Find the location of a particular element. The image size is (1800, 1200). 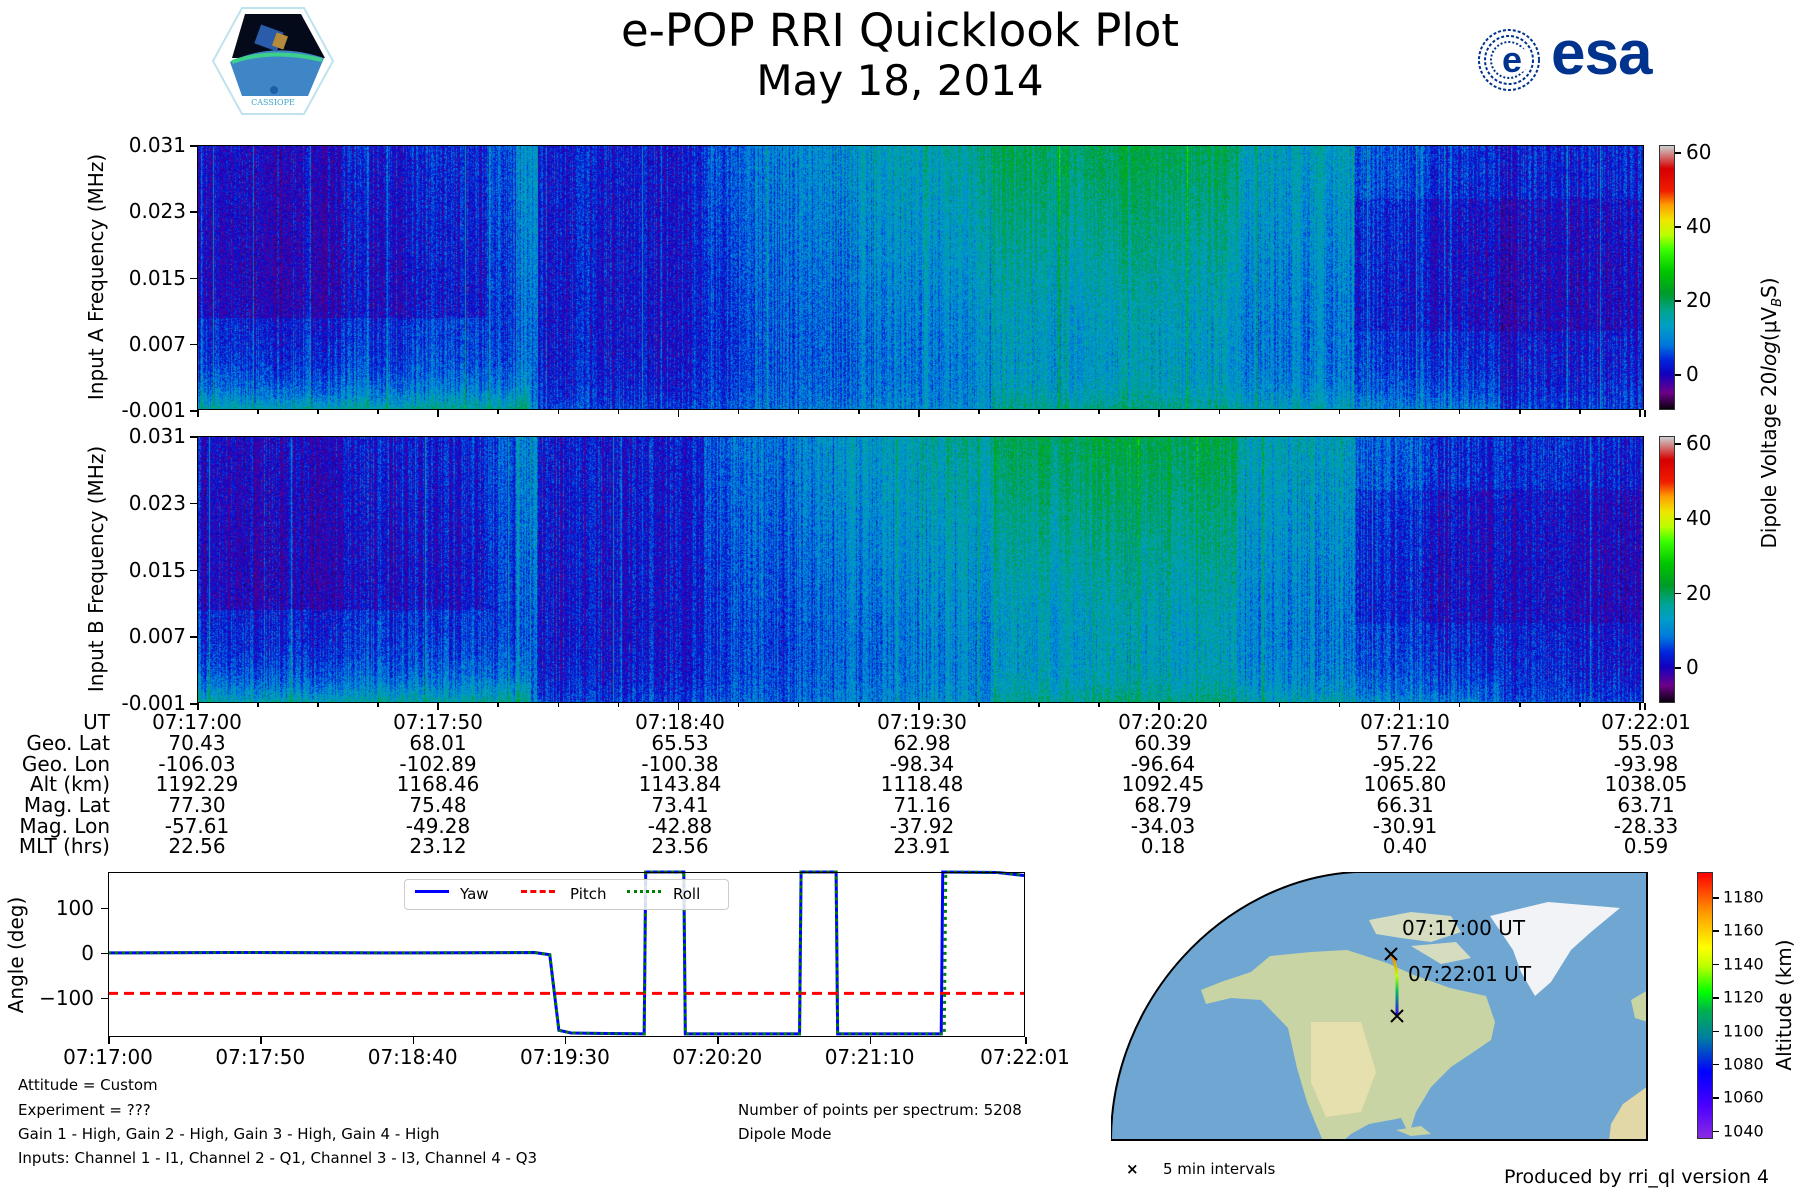

map-land-cuba is located at coordinates (1413, 1131).